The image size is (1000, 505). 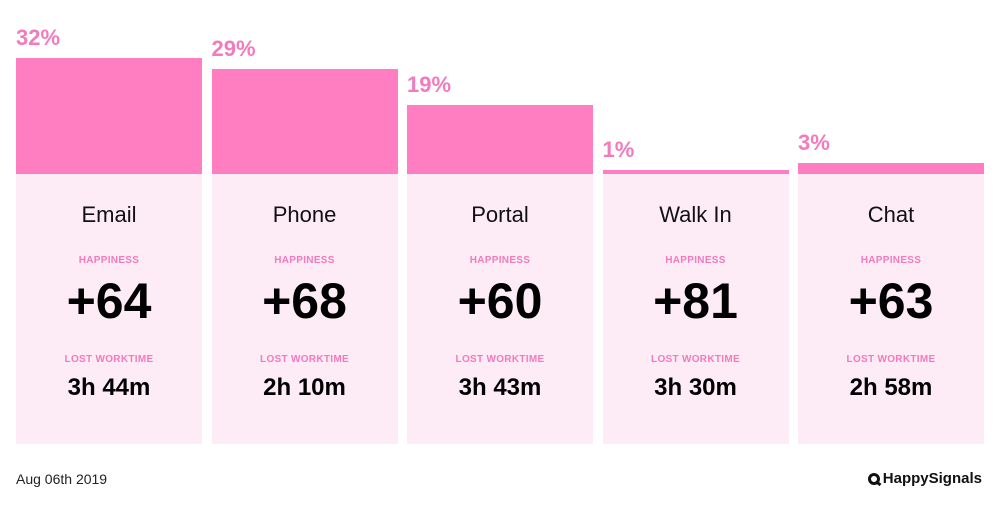 I want to click on lost-worktime-value: 3h 43m, so click(x=500, y=387).